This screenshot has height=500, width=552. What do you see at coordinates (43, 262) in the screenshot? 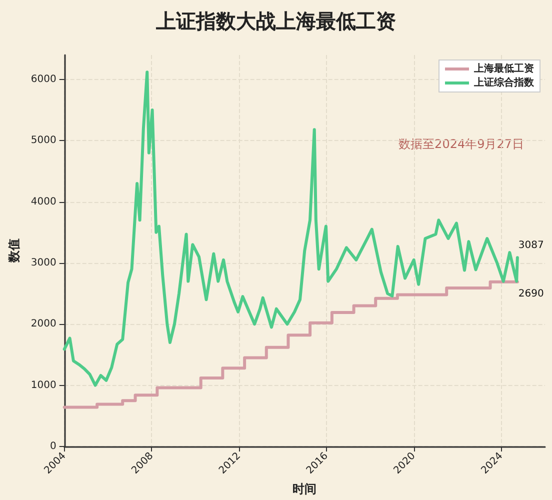
I see `y-tick-label: 3000` at bounding box center [43, 262].